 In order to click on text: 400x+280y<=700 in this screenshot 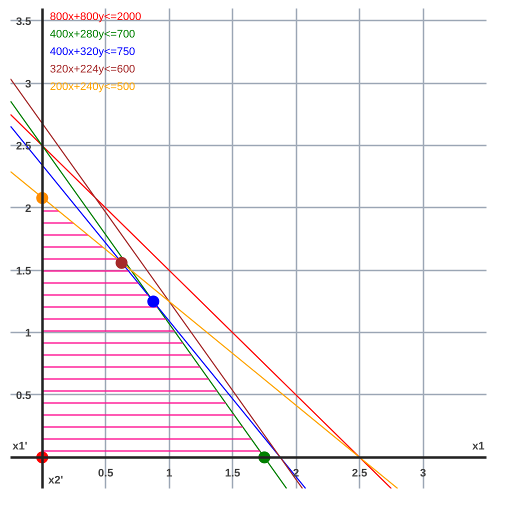, I will do `click(93, 34)`.